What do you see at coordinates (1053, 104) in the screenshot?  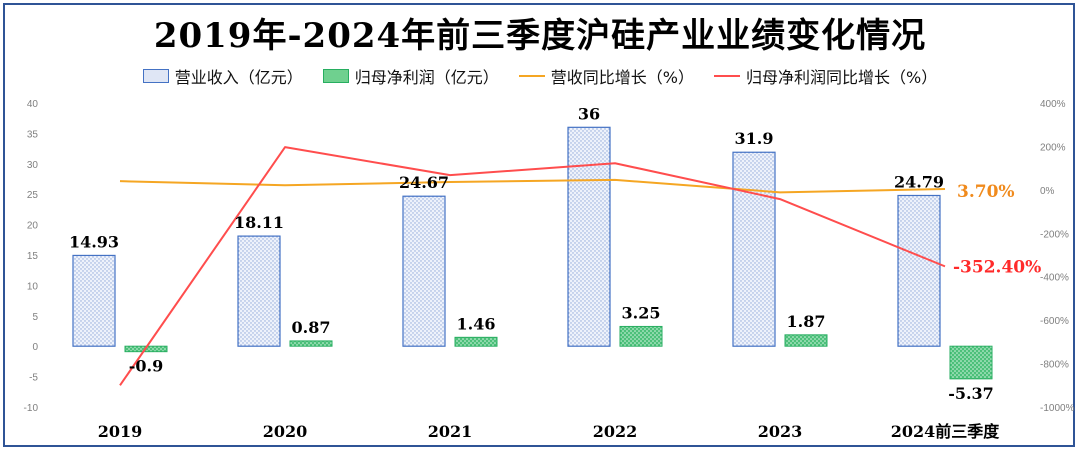 I see `right-axis-tick-label: 400%` at bounding box center [1053, 104].